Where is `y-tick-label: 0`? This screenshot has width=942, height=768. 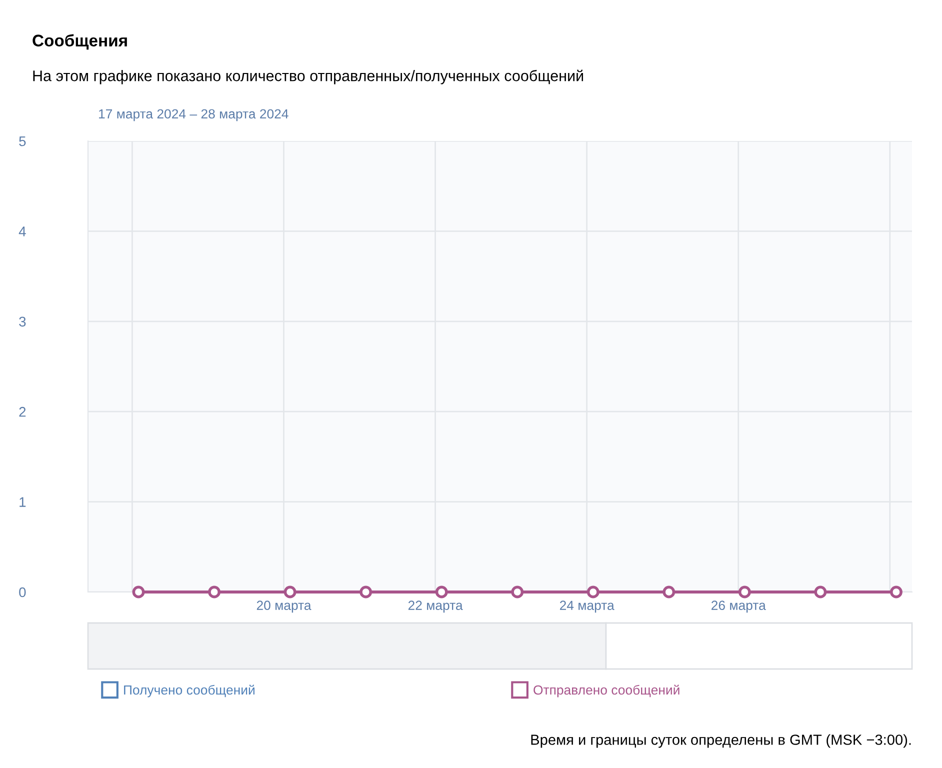 y-tick-label: 0 is located at coordinates (22, 592).